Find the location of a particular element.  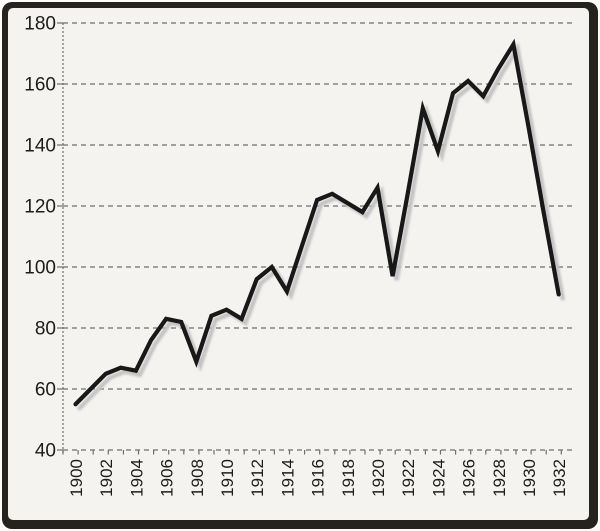

x-axis-label: 1910 is located at coordinates (227, 478).